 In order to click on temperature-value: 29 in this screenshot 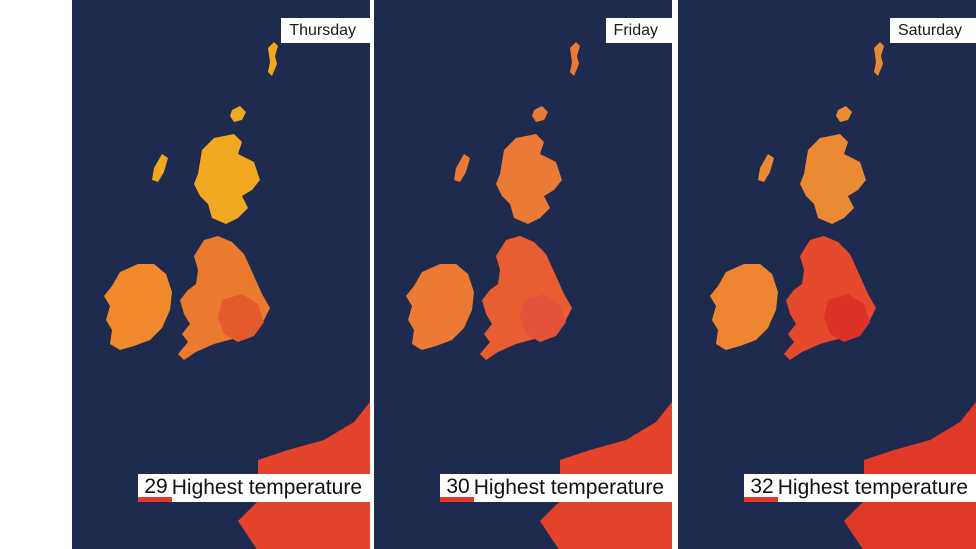, I will do `click(155, 488)`.